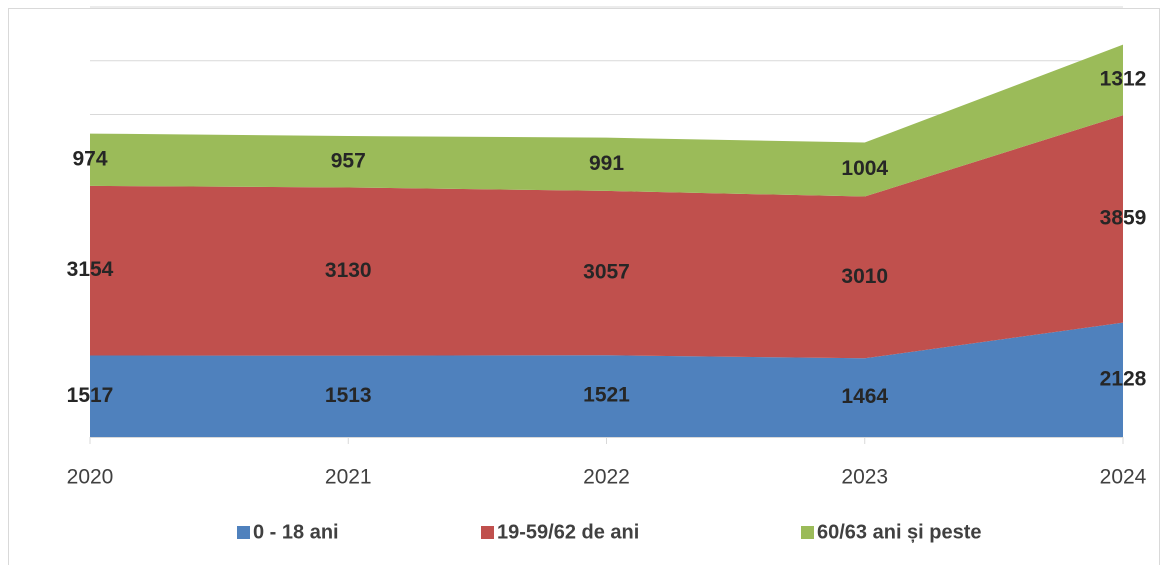  What do you see at coordinates (348, 160) in the screenshot?
I see `data-label: 957` at bounding box center [348, 160].